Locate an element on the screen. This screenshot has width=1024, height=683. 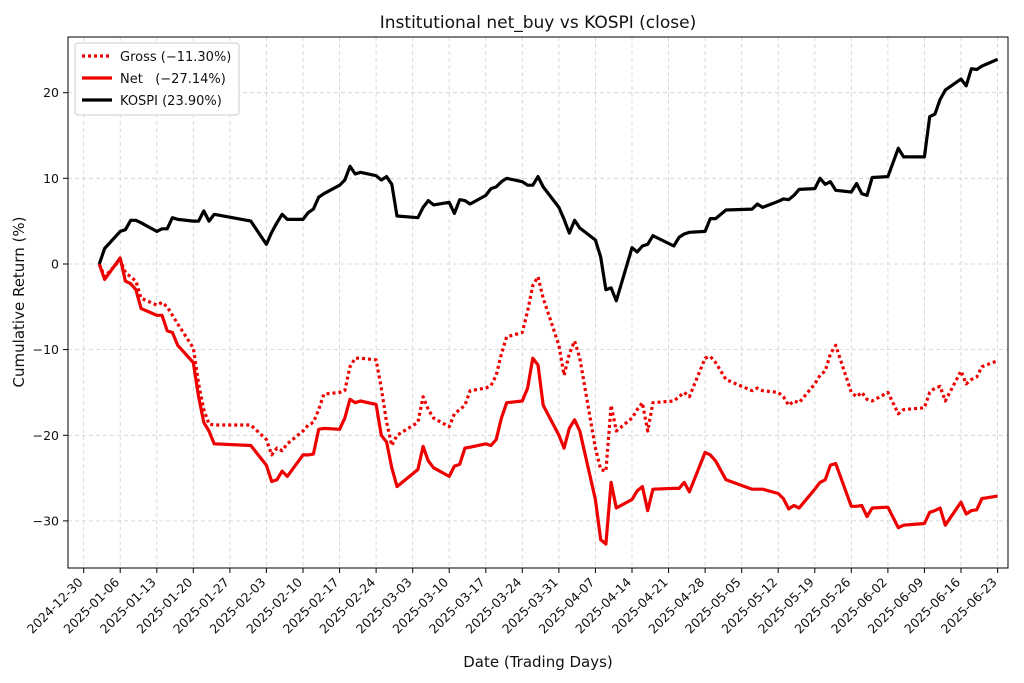
legend-box is located at coordinates (157, 79).